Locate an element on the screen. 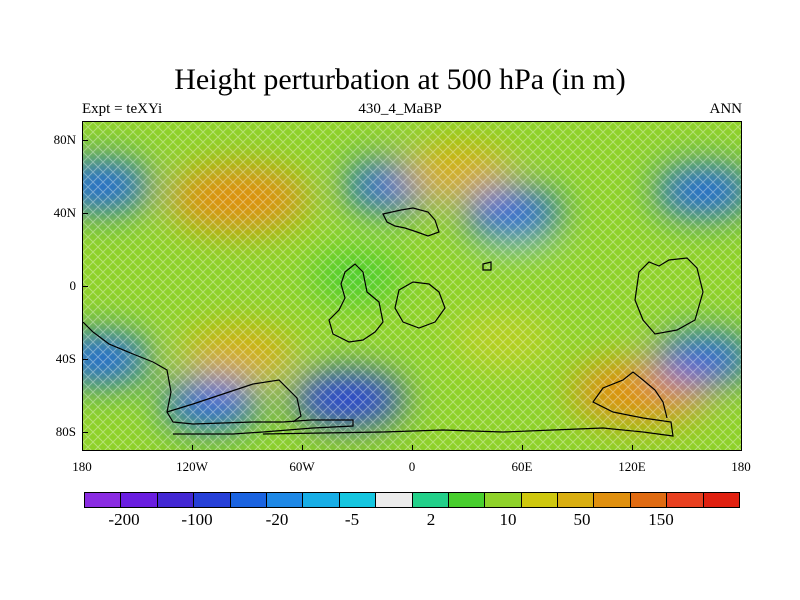 The height and width of the screenshot is (600, 800). lon-tick-120e is located at coordinates (632, 448).